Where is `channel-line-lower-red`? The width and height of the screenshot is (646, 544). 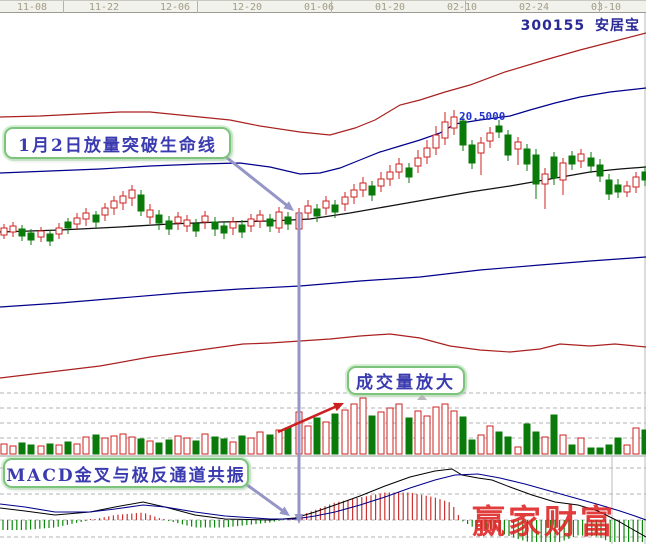 channel-line-lower-red is located at coordinates (323, 356).